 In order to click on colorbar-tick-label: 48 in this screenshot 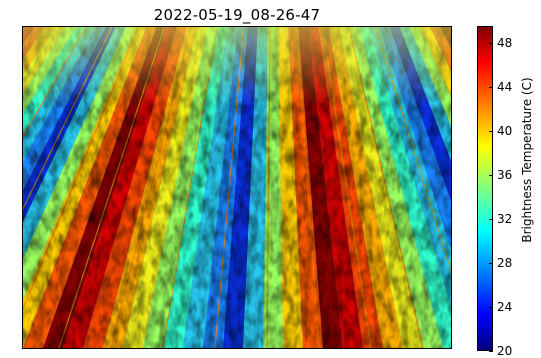, I will do `click(505, 43)`.